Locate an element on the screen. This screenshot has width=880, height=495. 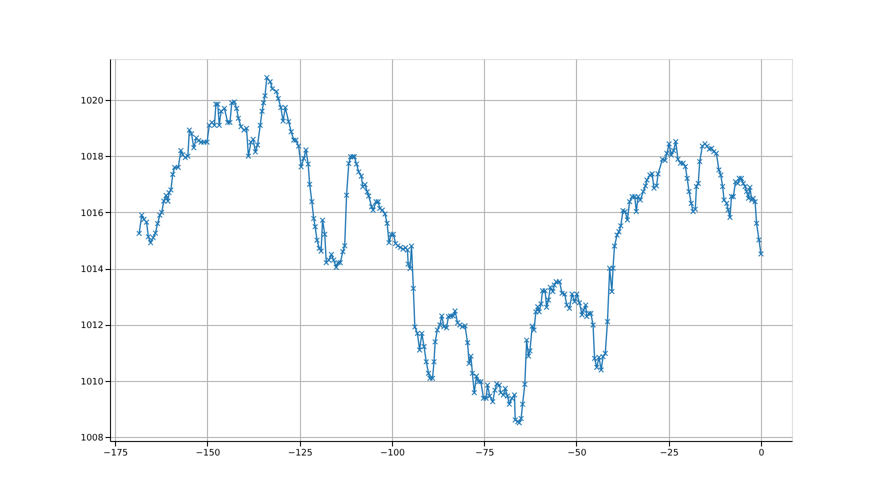
x-tick-label: −50 is located at coordinates (577, 453).